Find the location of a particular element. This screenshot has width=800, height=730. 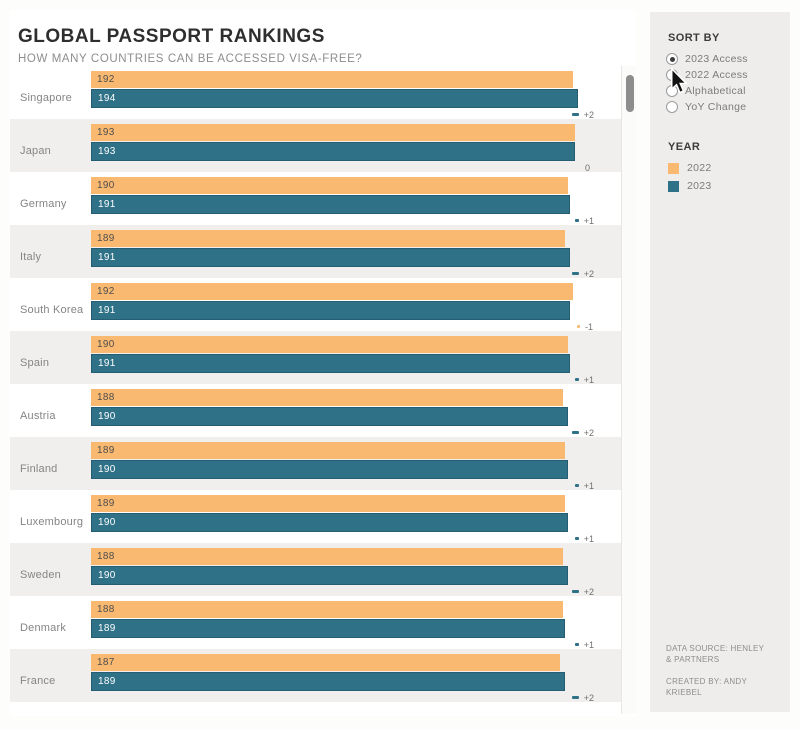

country-label-south-korea: South Korea is located at coordinates (52, 310).